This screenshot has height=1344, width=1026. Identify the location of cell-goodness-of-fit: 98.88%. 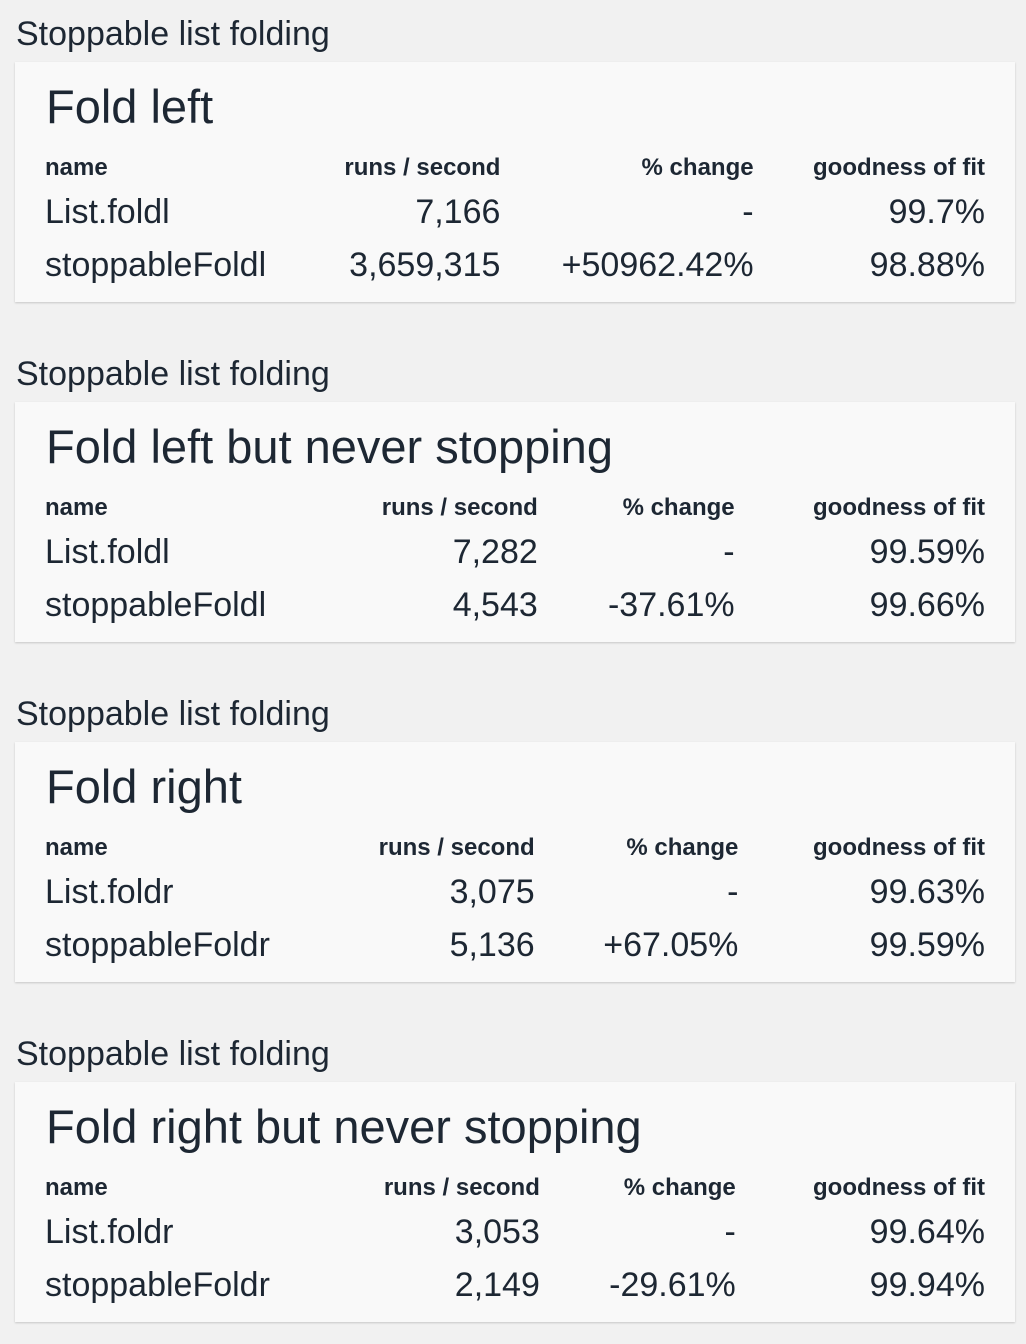
(927, 265).